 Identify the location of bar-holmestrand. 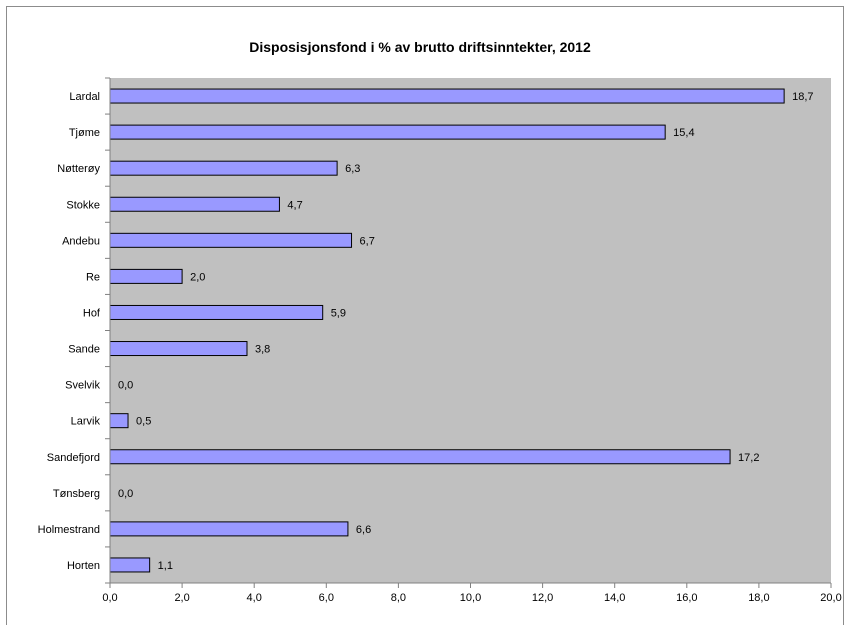
(229, 529).